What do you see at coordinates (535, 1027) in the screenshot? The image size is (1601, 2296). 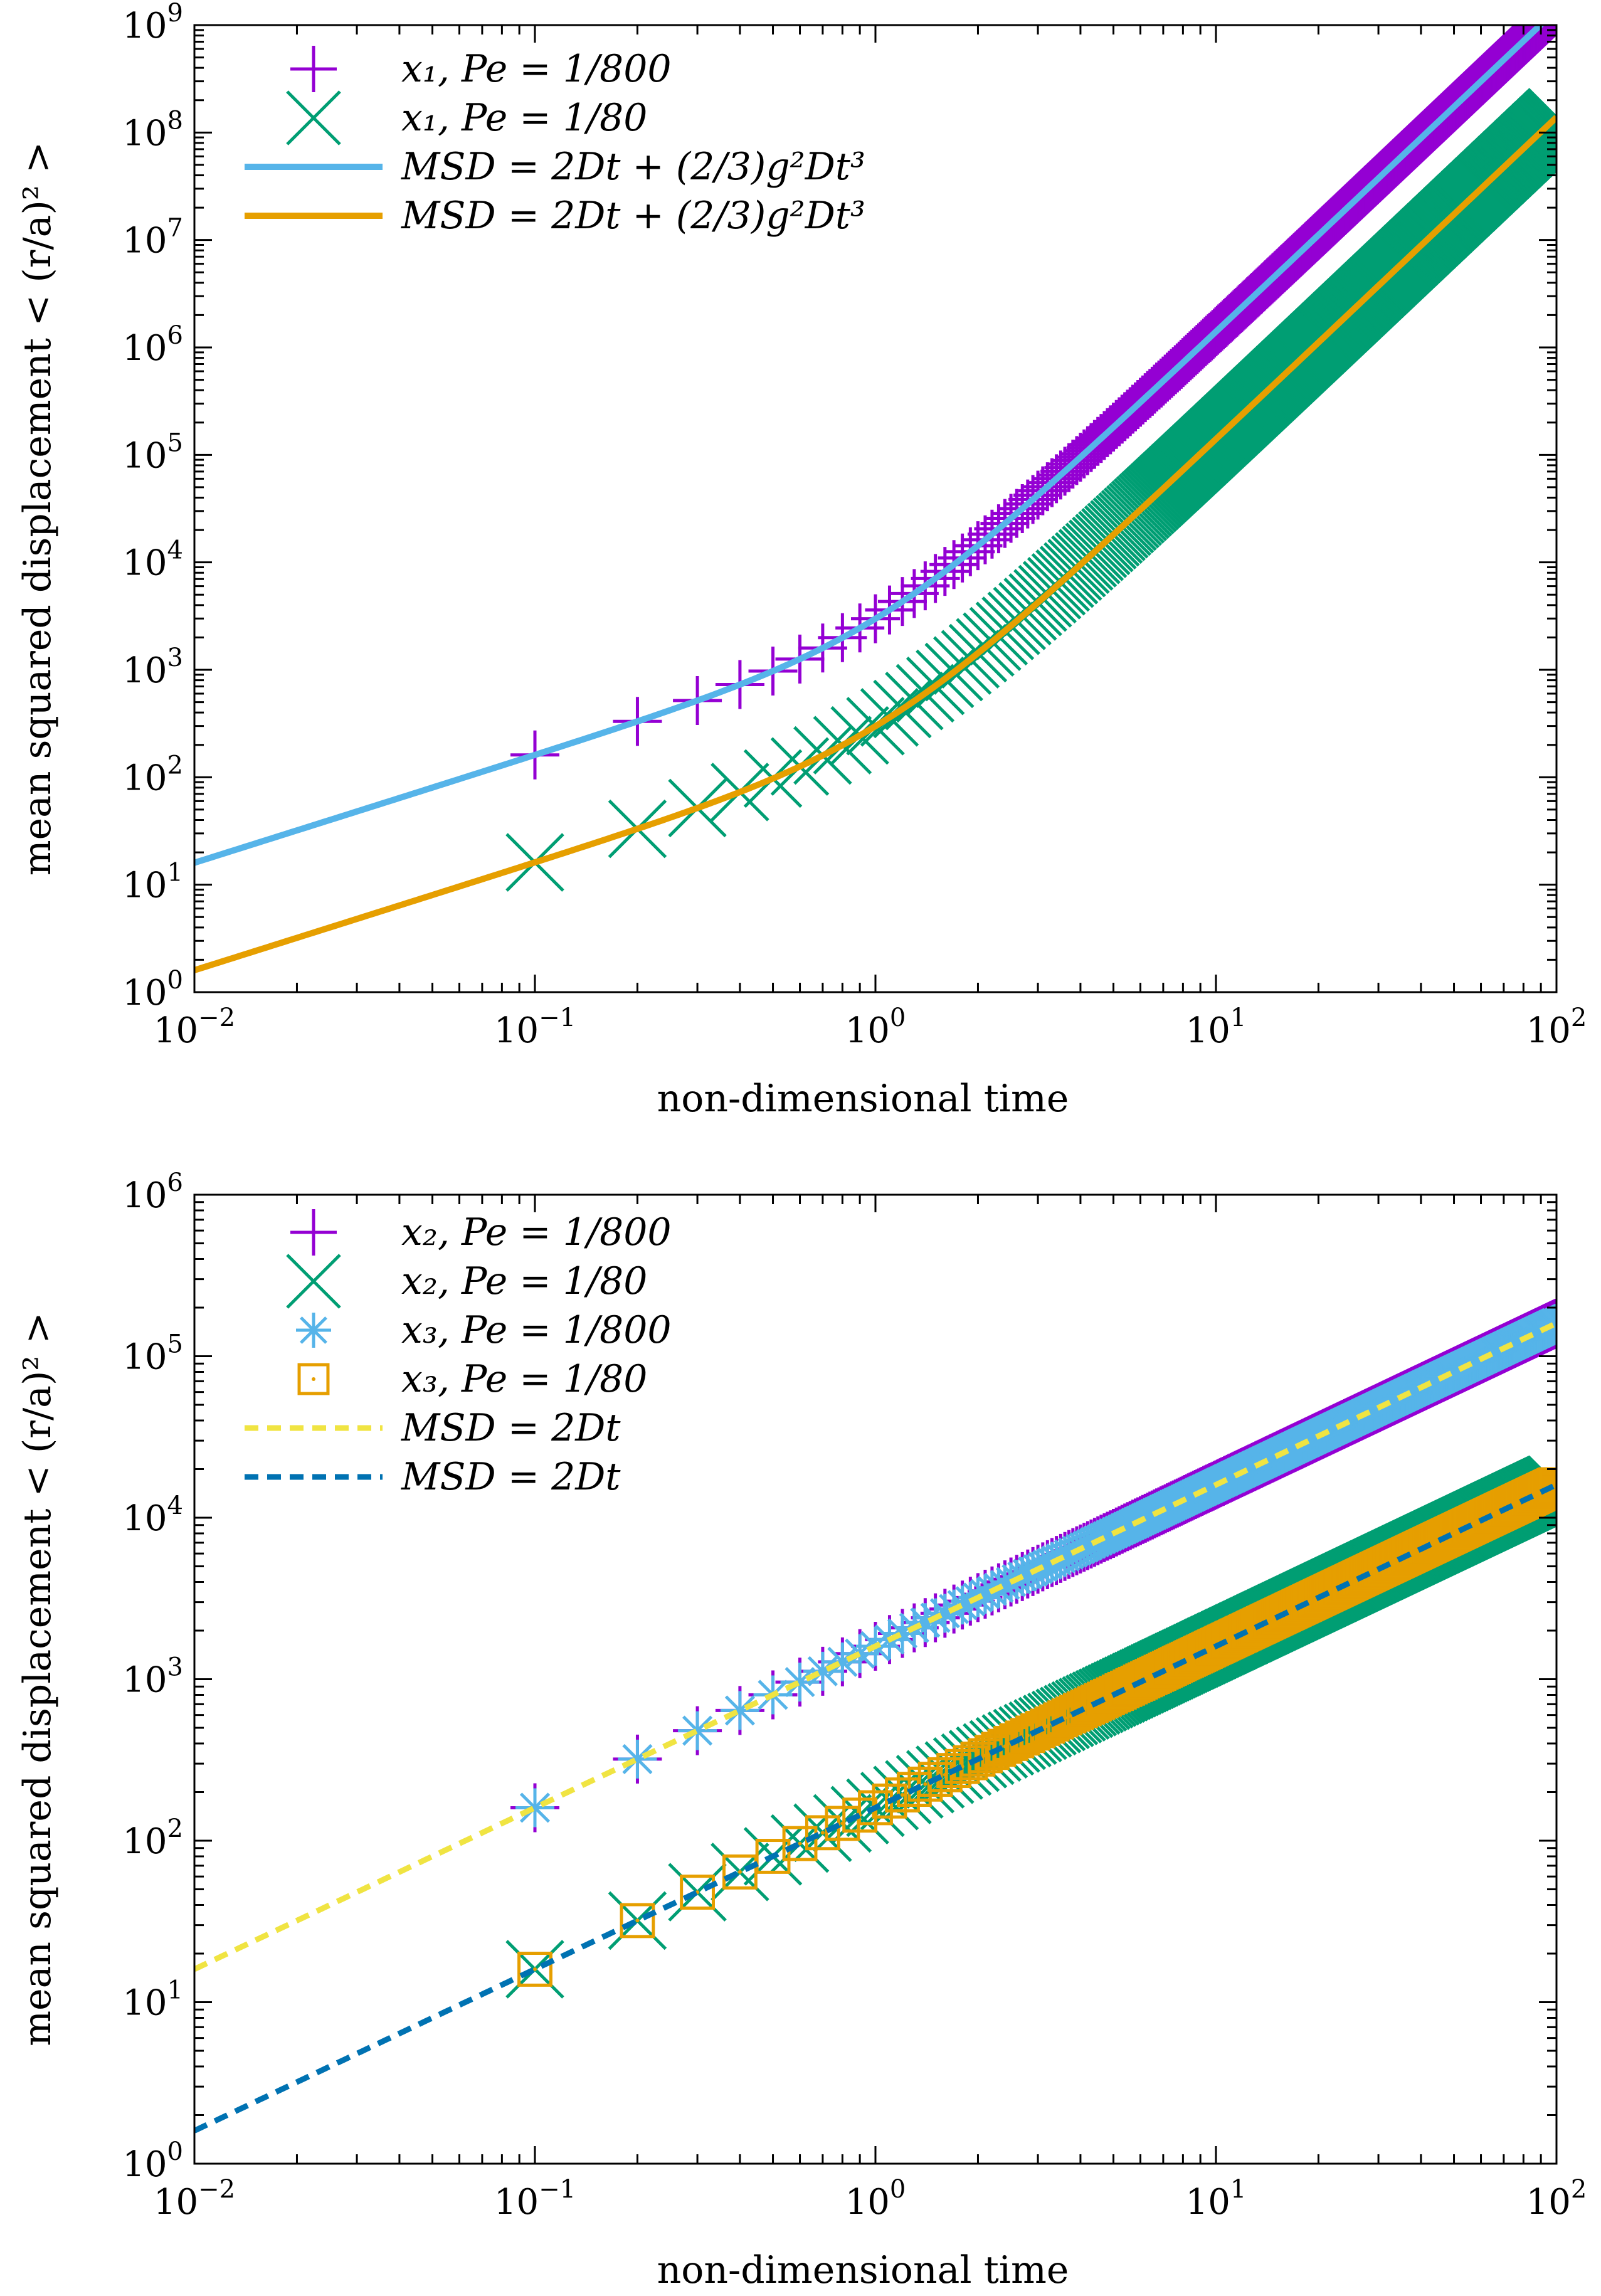 I see `x-tick-label: 10⁻¹` at bounding box center [535, 1027].